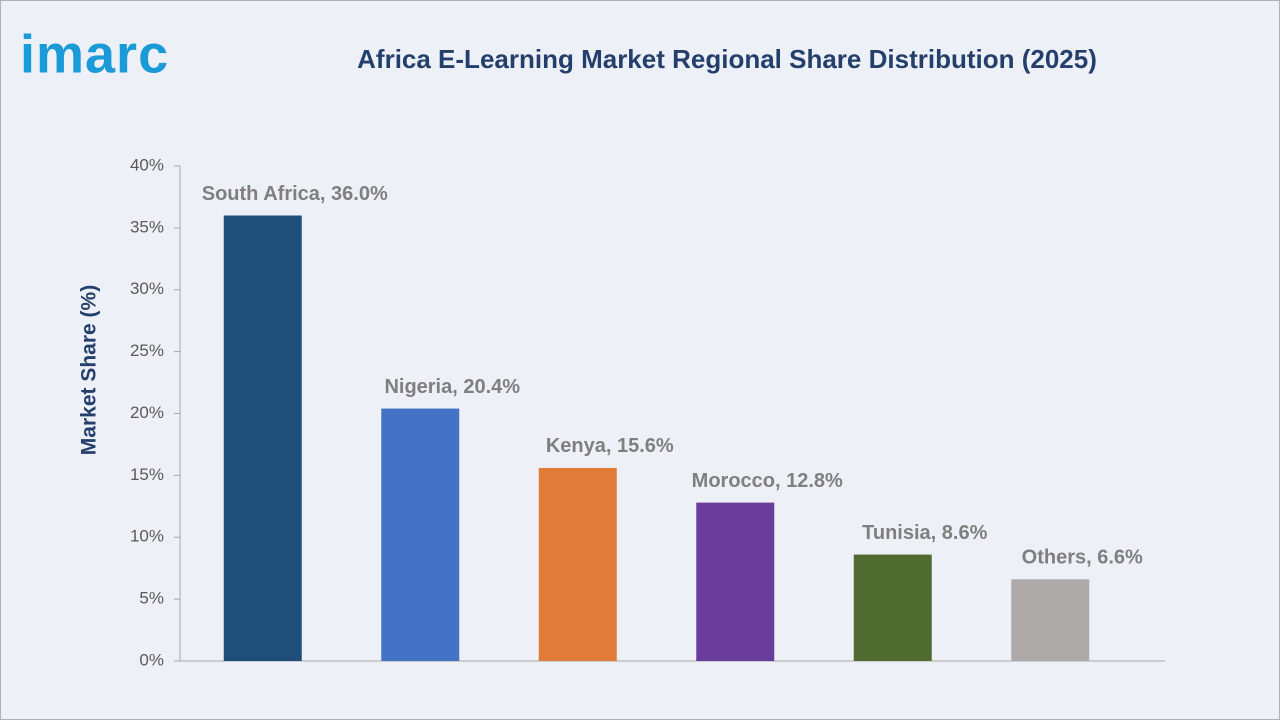 The height and width of the screenshot is (720, 1280). I want to click on y-tick-label: 5%, so click(151, 598).